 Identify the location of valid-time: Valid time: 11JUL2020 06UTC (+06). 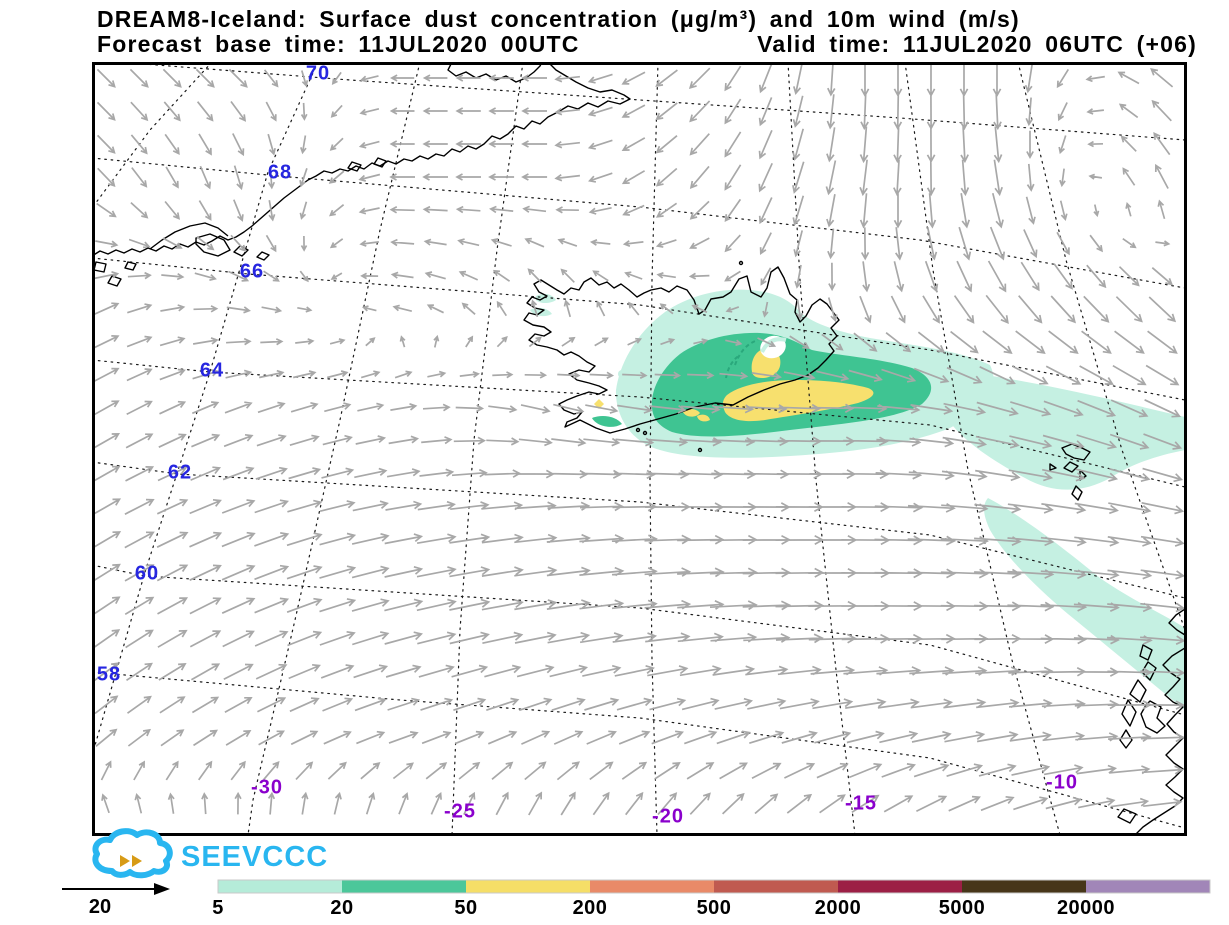
(977, 44).